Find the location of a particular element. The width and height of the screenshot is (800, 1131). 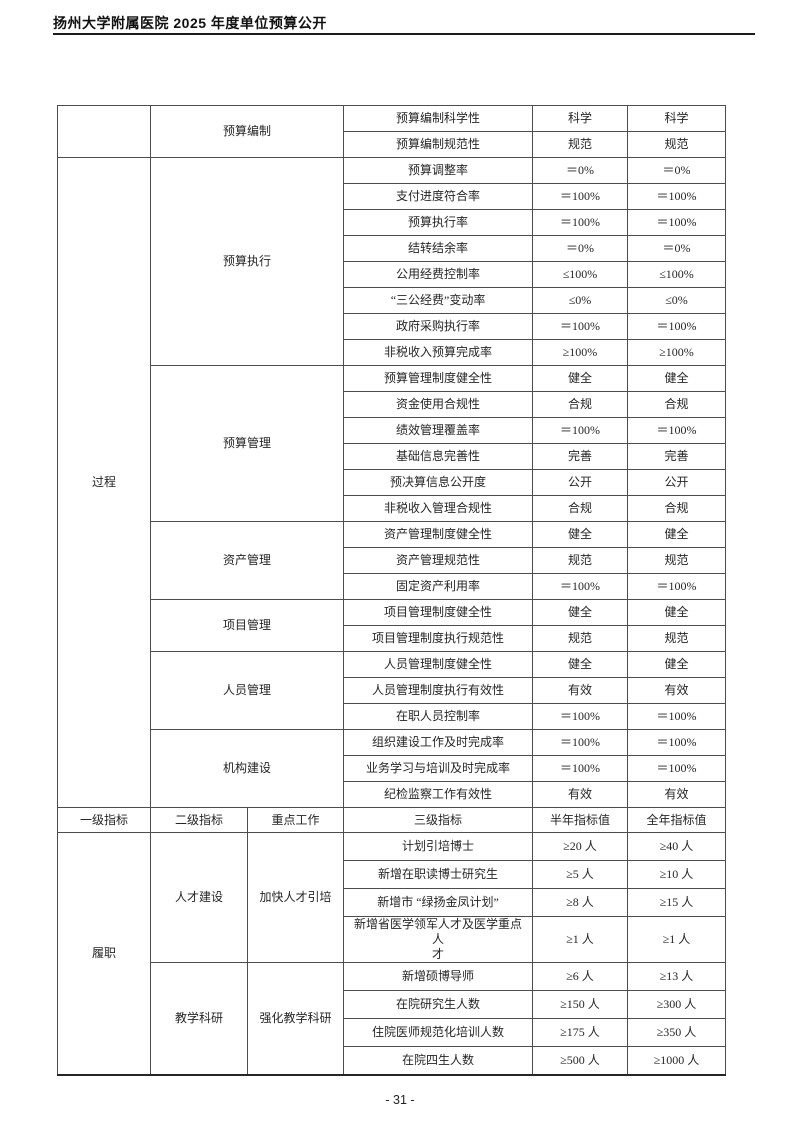

cell-full-year-value: ≥350 人 is located at coordinates (677, 1032).